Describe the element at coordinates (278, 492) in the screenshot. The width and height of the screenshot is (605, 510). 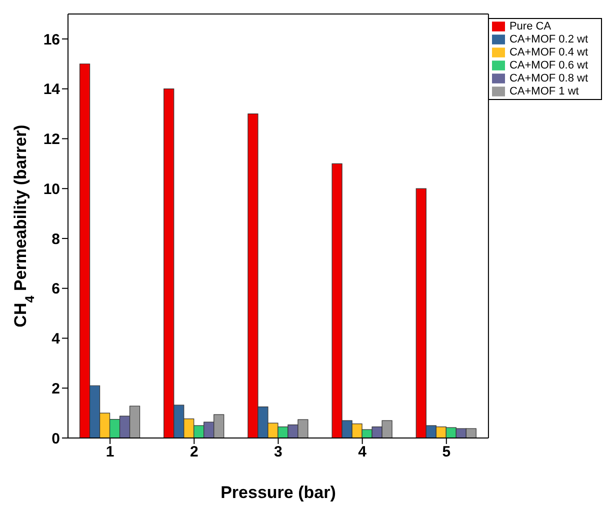
I see `x-axis-title: Pressure (bar)` at that location.